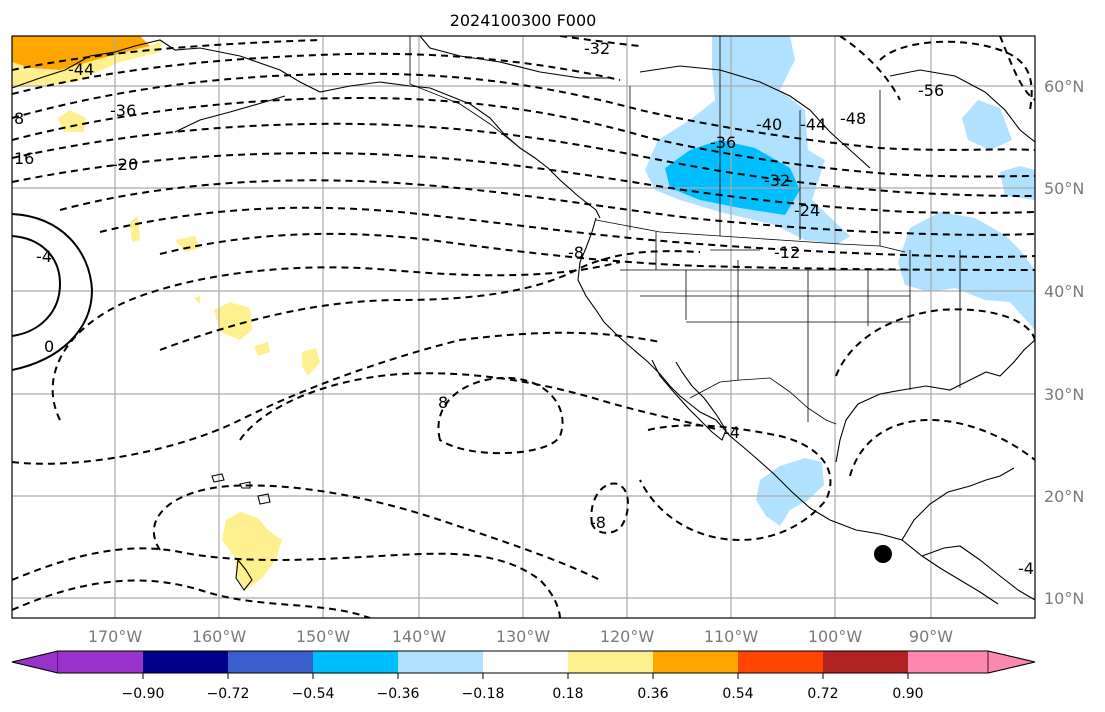 Image resolution: width=1105 pixels, height=712 pixels. What do you see at coordinates (731, 636) in the screenshot?
I see `lon-label: 110°W` at bounding box center [731, 636].